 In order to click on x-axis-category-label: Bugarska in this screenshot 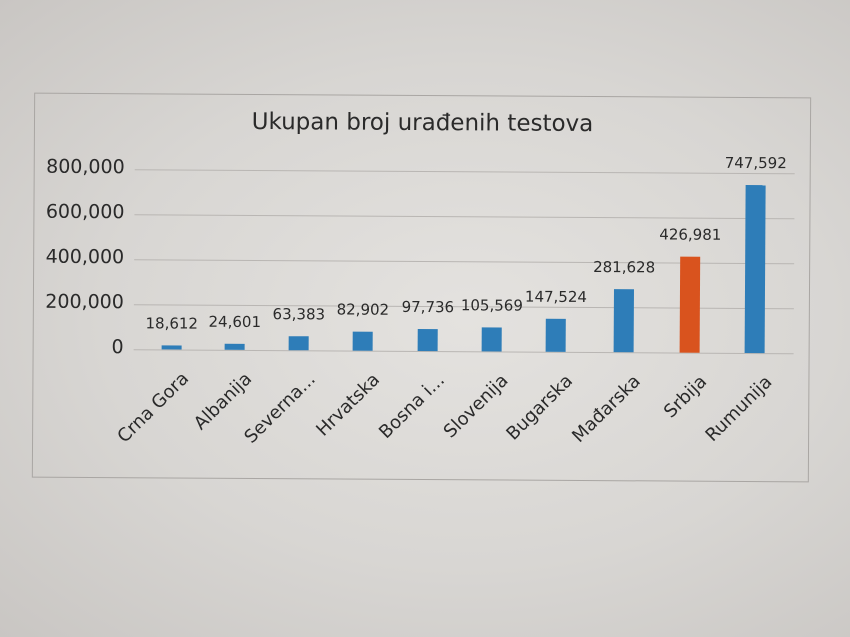, I will do `click(539, 407)`.